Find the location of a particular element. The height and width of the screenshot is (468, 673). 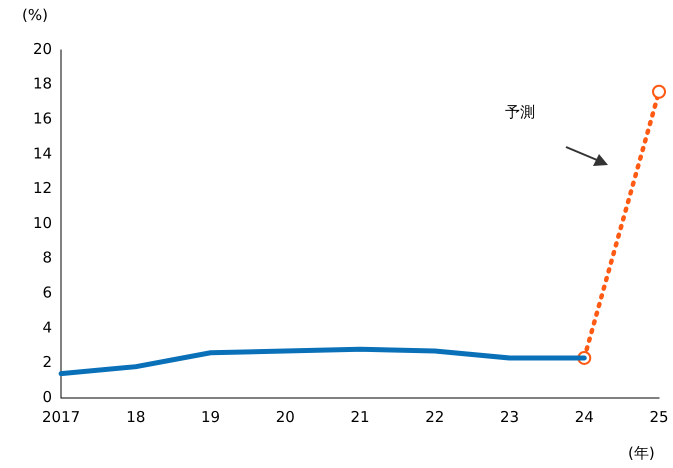

x-tick-label: 23 is located at coordinates (510, 417).